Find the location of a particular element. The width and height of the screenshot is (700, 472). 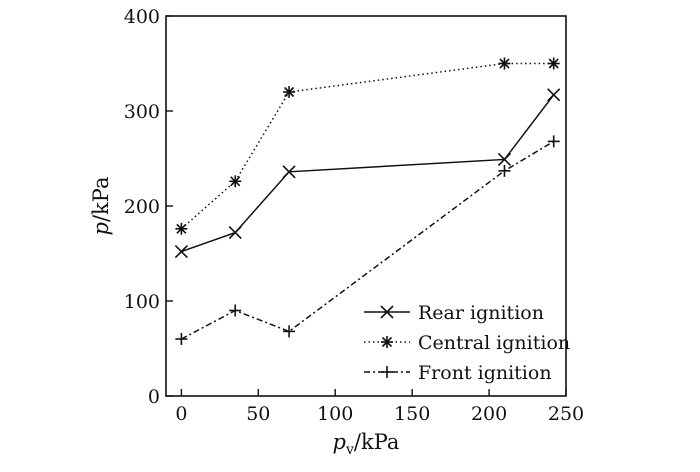

x-axis-title-subscript: v is located at coordinates (349, 450).